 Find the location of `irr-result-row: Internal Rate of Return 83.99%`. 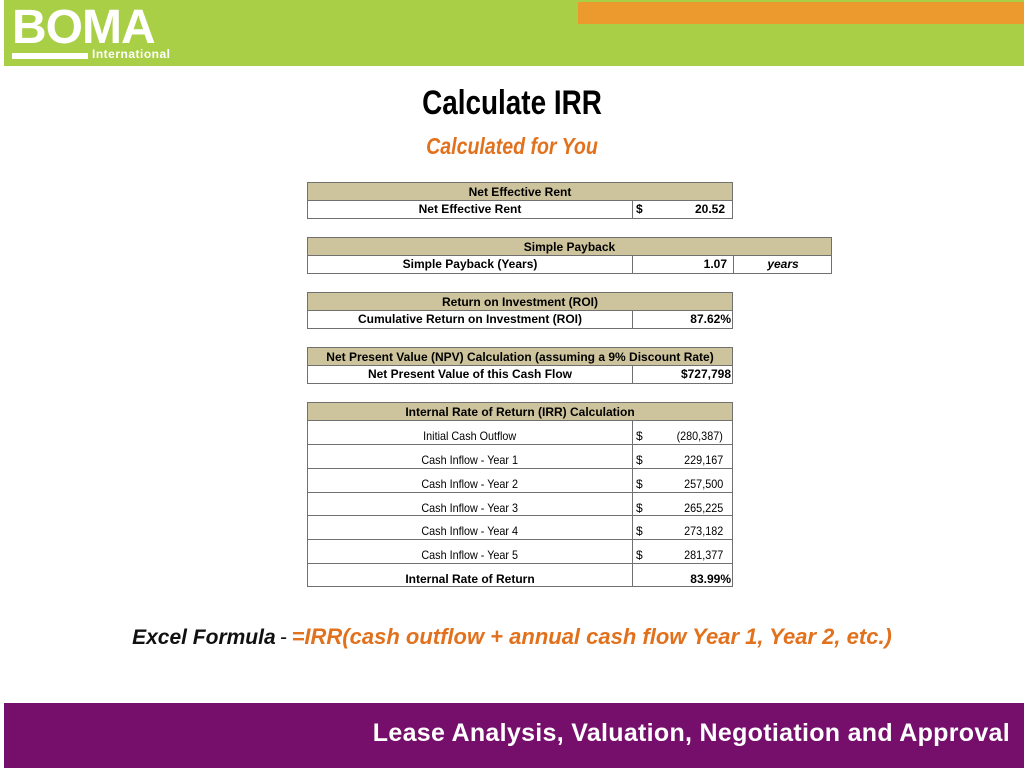

irr-result-row: Internal Rate of Return 83.99% is located at coordinates (520, 575).